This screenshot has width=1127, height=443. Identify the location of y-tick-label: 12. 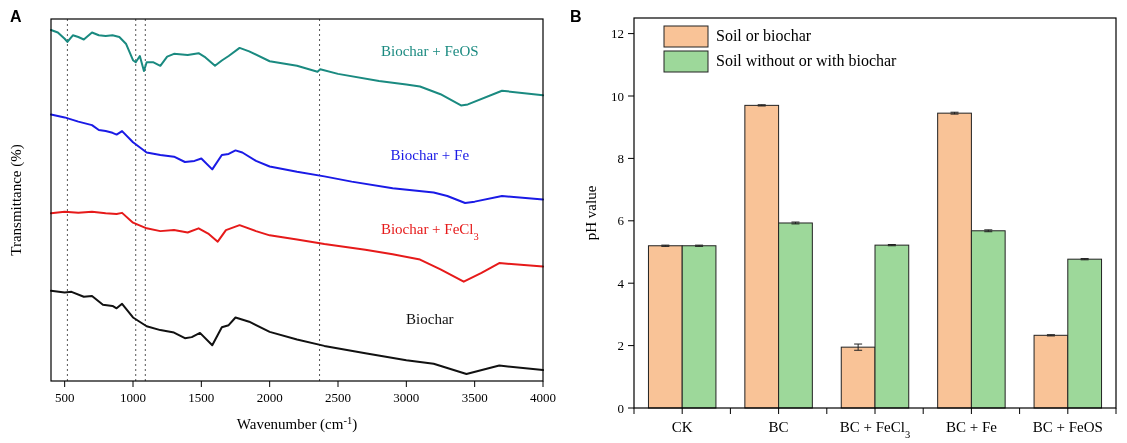
(617, 34).